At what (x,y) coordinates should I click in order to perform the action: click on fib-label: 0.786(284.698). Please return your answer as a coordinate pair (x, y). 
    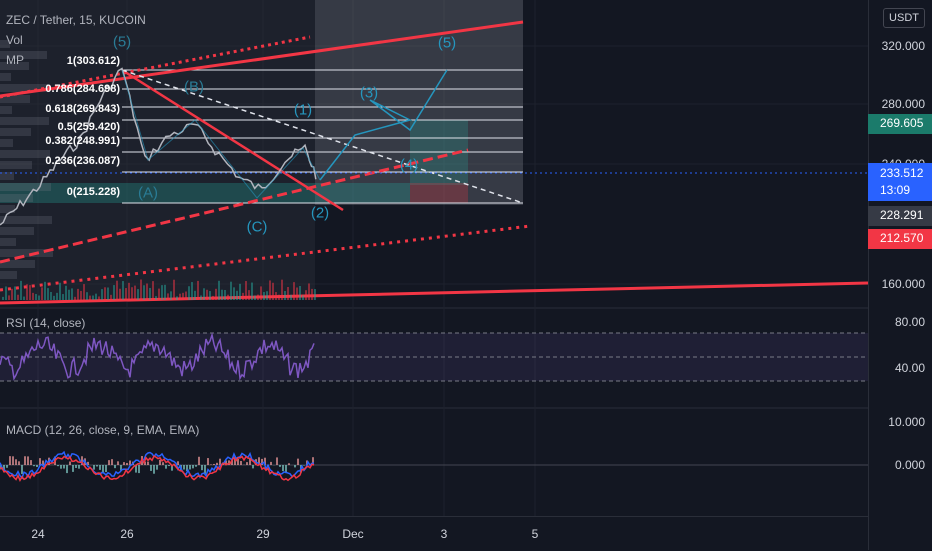
    Looking at the image, I should click on (82, 89).